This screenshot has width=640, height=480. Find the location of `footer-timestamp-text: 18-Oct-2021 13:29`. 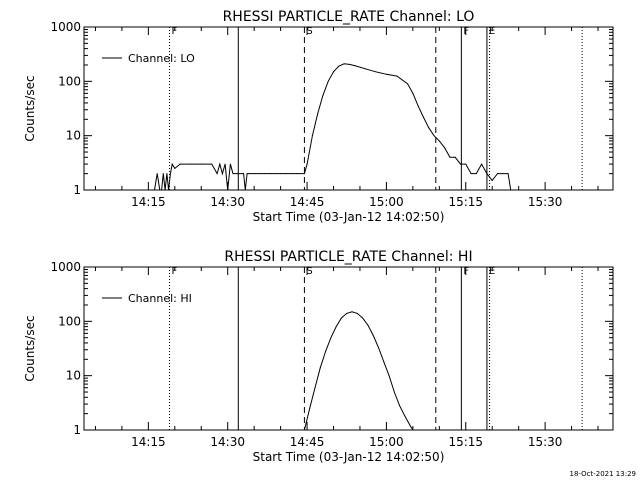

footer-timestamp-text: 18-Oct-2021 13:29 is located at coordinates (603, 474).